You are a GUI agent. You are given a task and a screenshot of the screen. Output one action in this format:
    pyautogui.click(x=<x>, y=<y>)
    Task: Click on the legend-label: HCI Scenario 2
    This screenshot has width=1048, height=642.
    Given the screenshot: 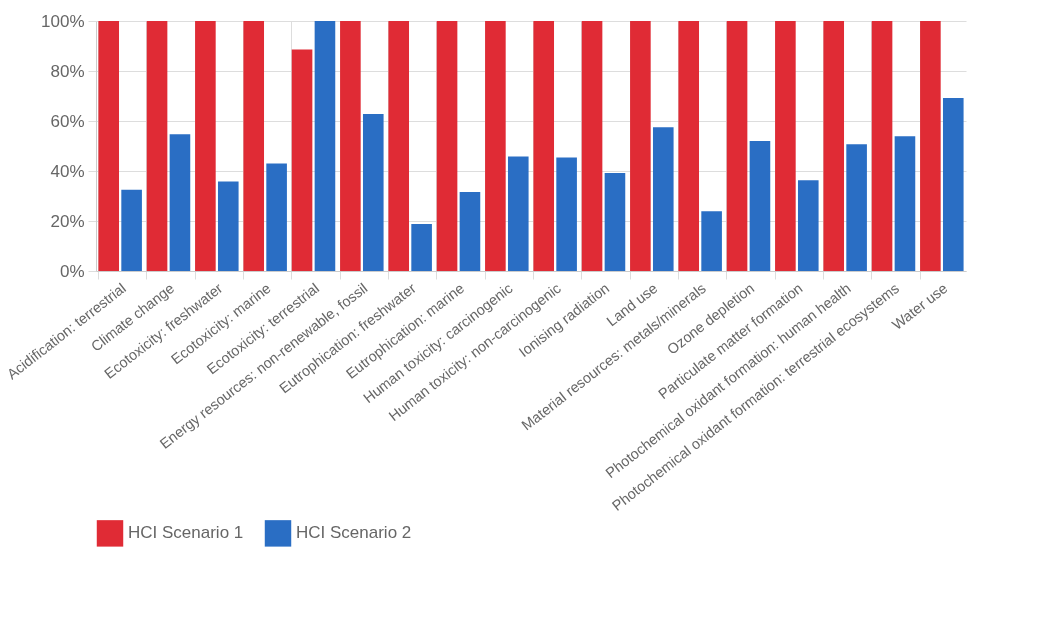 What is the action you would take?
    pyautogui.click(x=354, y=533)
    